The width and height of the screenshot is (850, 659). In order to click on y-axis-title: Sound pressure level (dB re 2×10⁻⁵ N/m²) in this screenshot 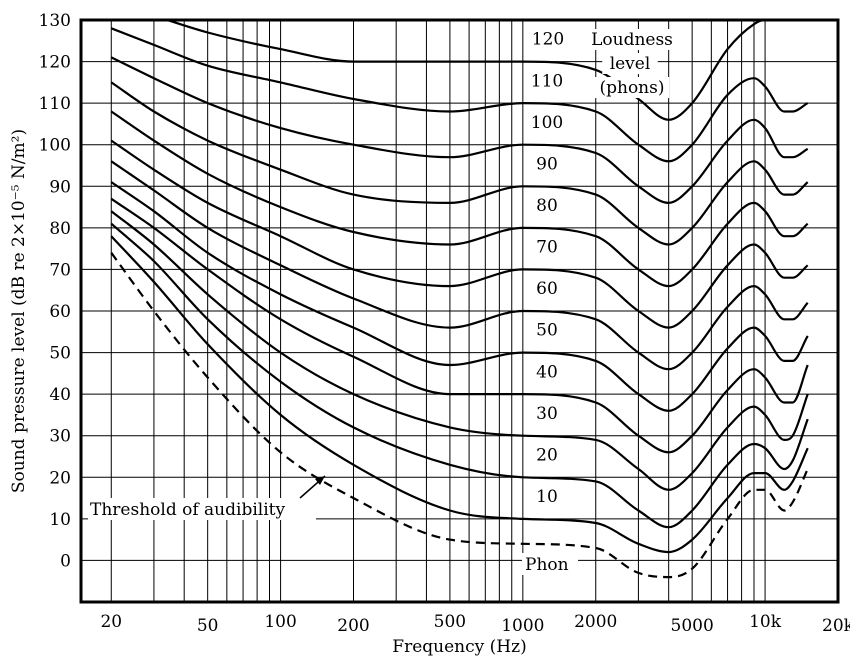, I will do `click(19, 311)`.